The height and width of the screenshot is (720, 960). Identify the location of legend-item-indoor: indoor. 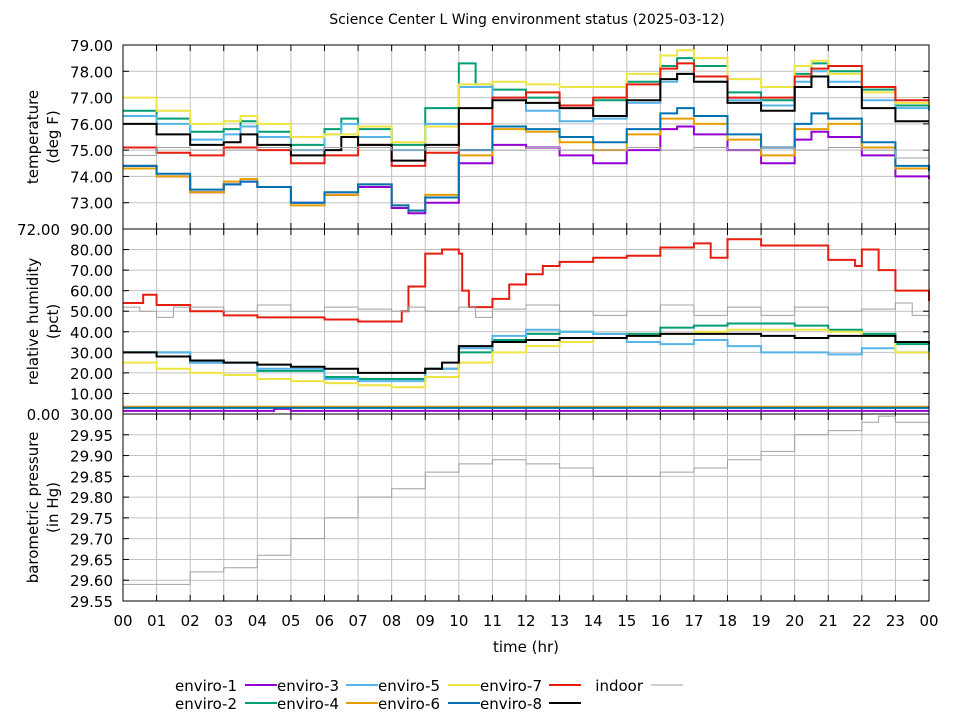
(639, 686).